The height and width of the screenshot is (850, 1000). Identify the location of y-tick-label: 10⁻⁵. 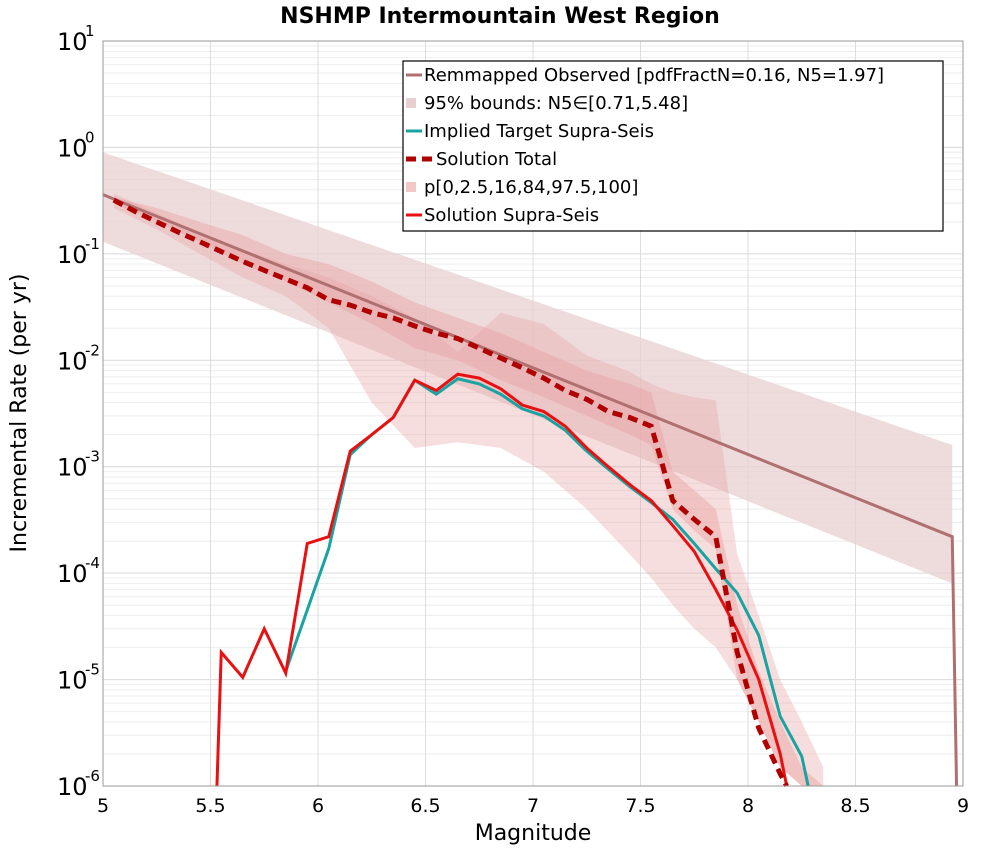
(78, 678).